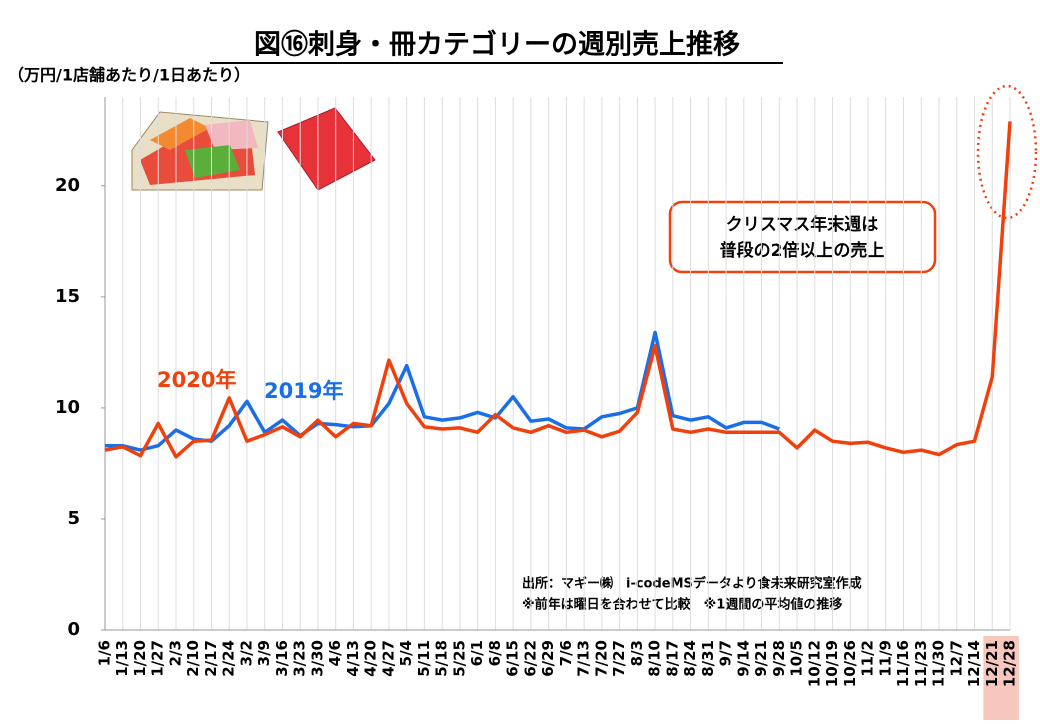 The height and width of the screenshot is (724, 1040). I want to click on y-axis-label: （万円/1店舗あたり/1日あたり）, so click(129, 75).